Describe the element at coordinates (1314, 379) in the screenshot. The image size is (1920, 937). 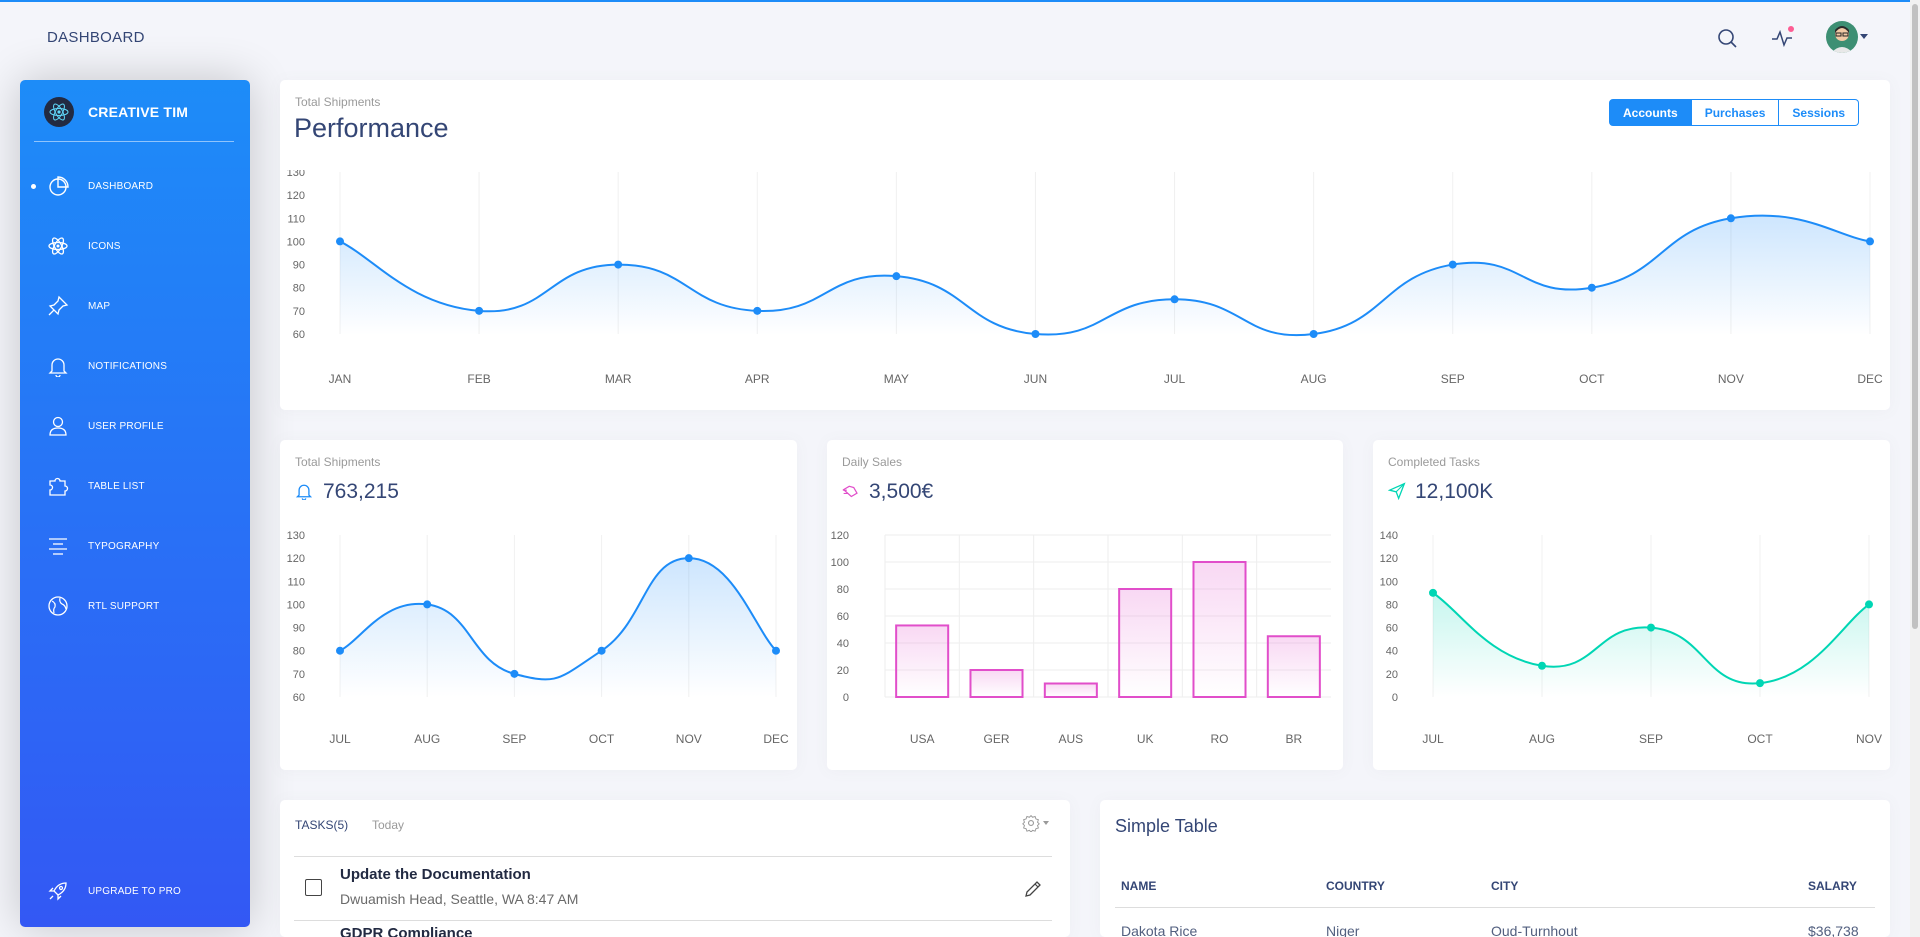
I see `x-tick-label: AUG` at that location.